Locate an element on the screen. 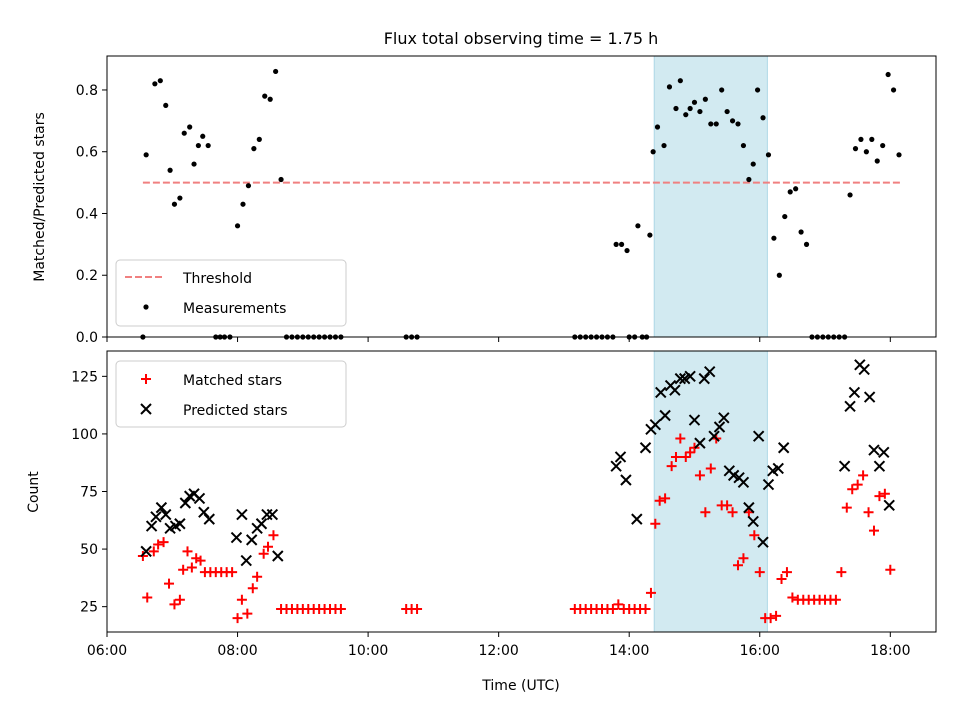  bottom-observing-window is located at coordinates (710, 491).